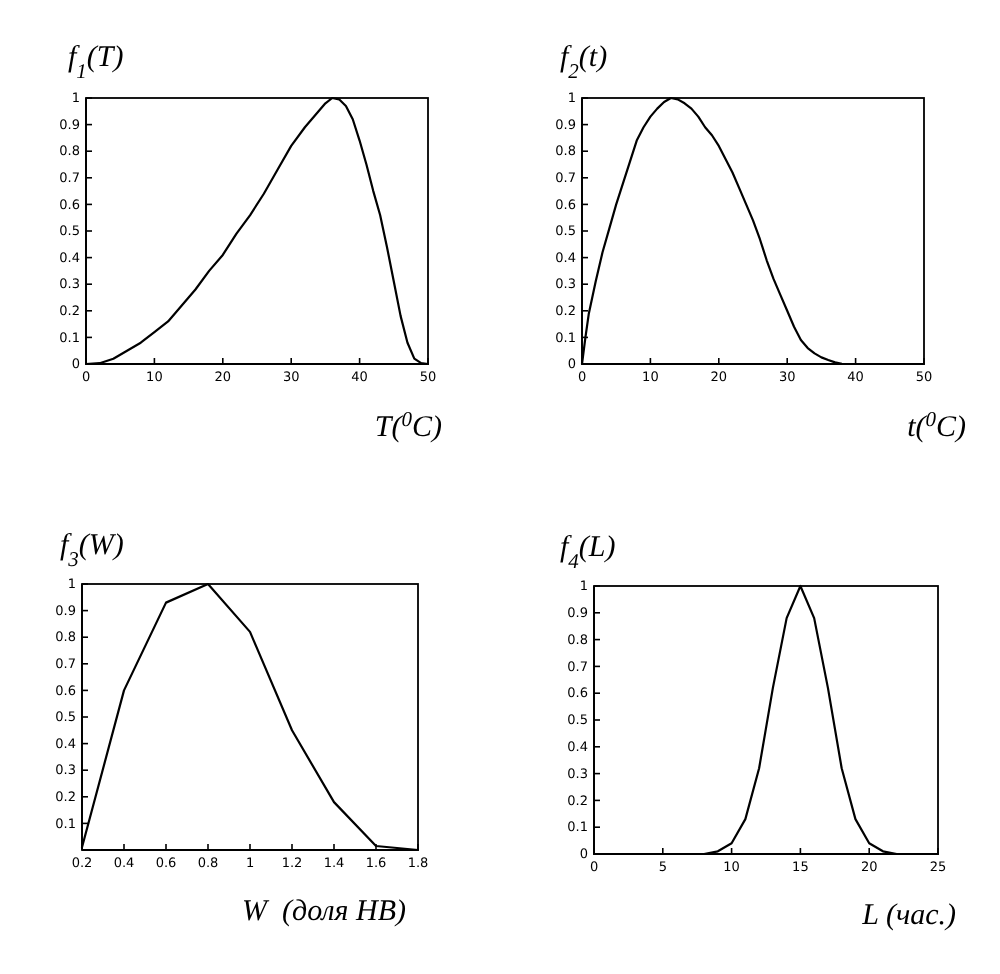 The image size is (1000, 974). What do you see at coordinates (584, 62) in the screenshot?
I see `y-axis-title: f$_{2}$(t)` at bounding box center [584, 62].